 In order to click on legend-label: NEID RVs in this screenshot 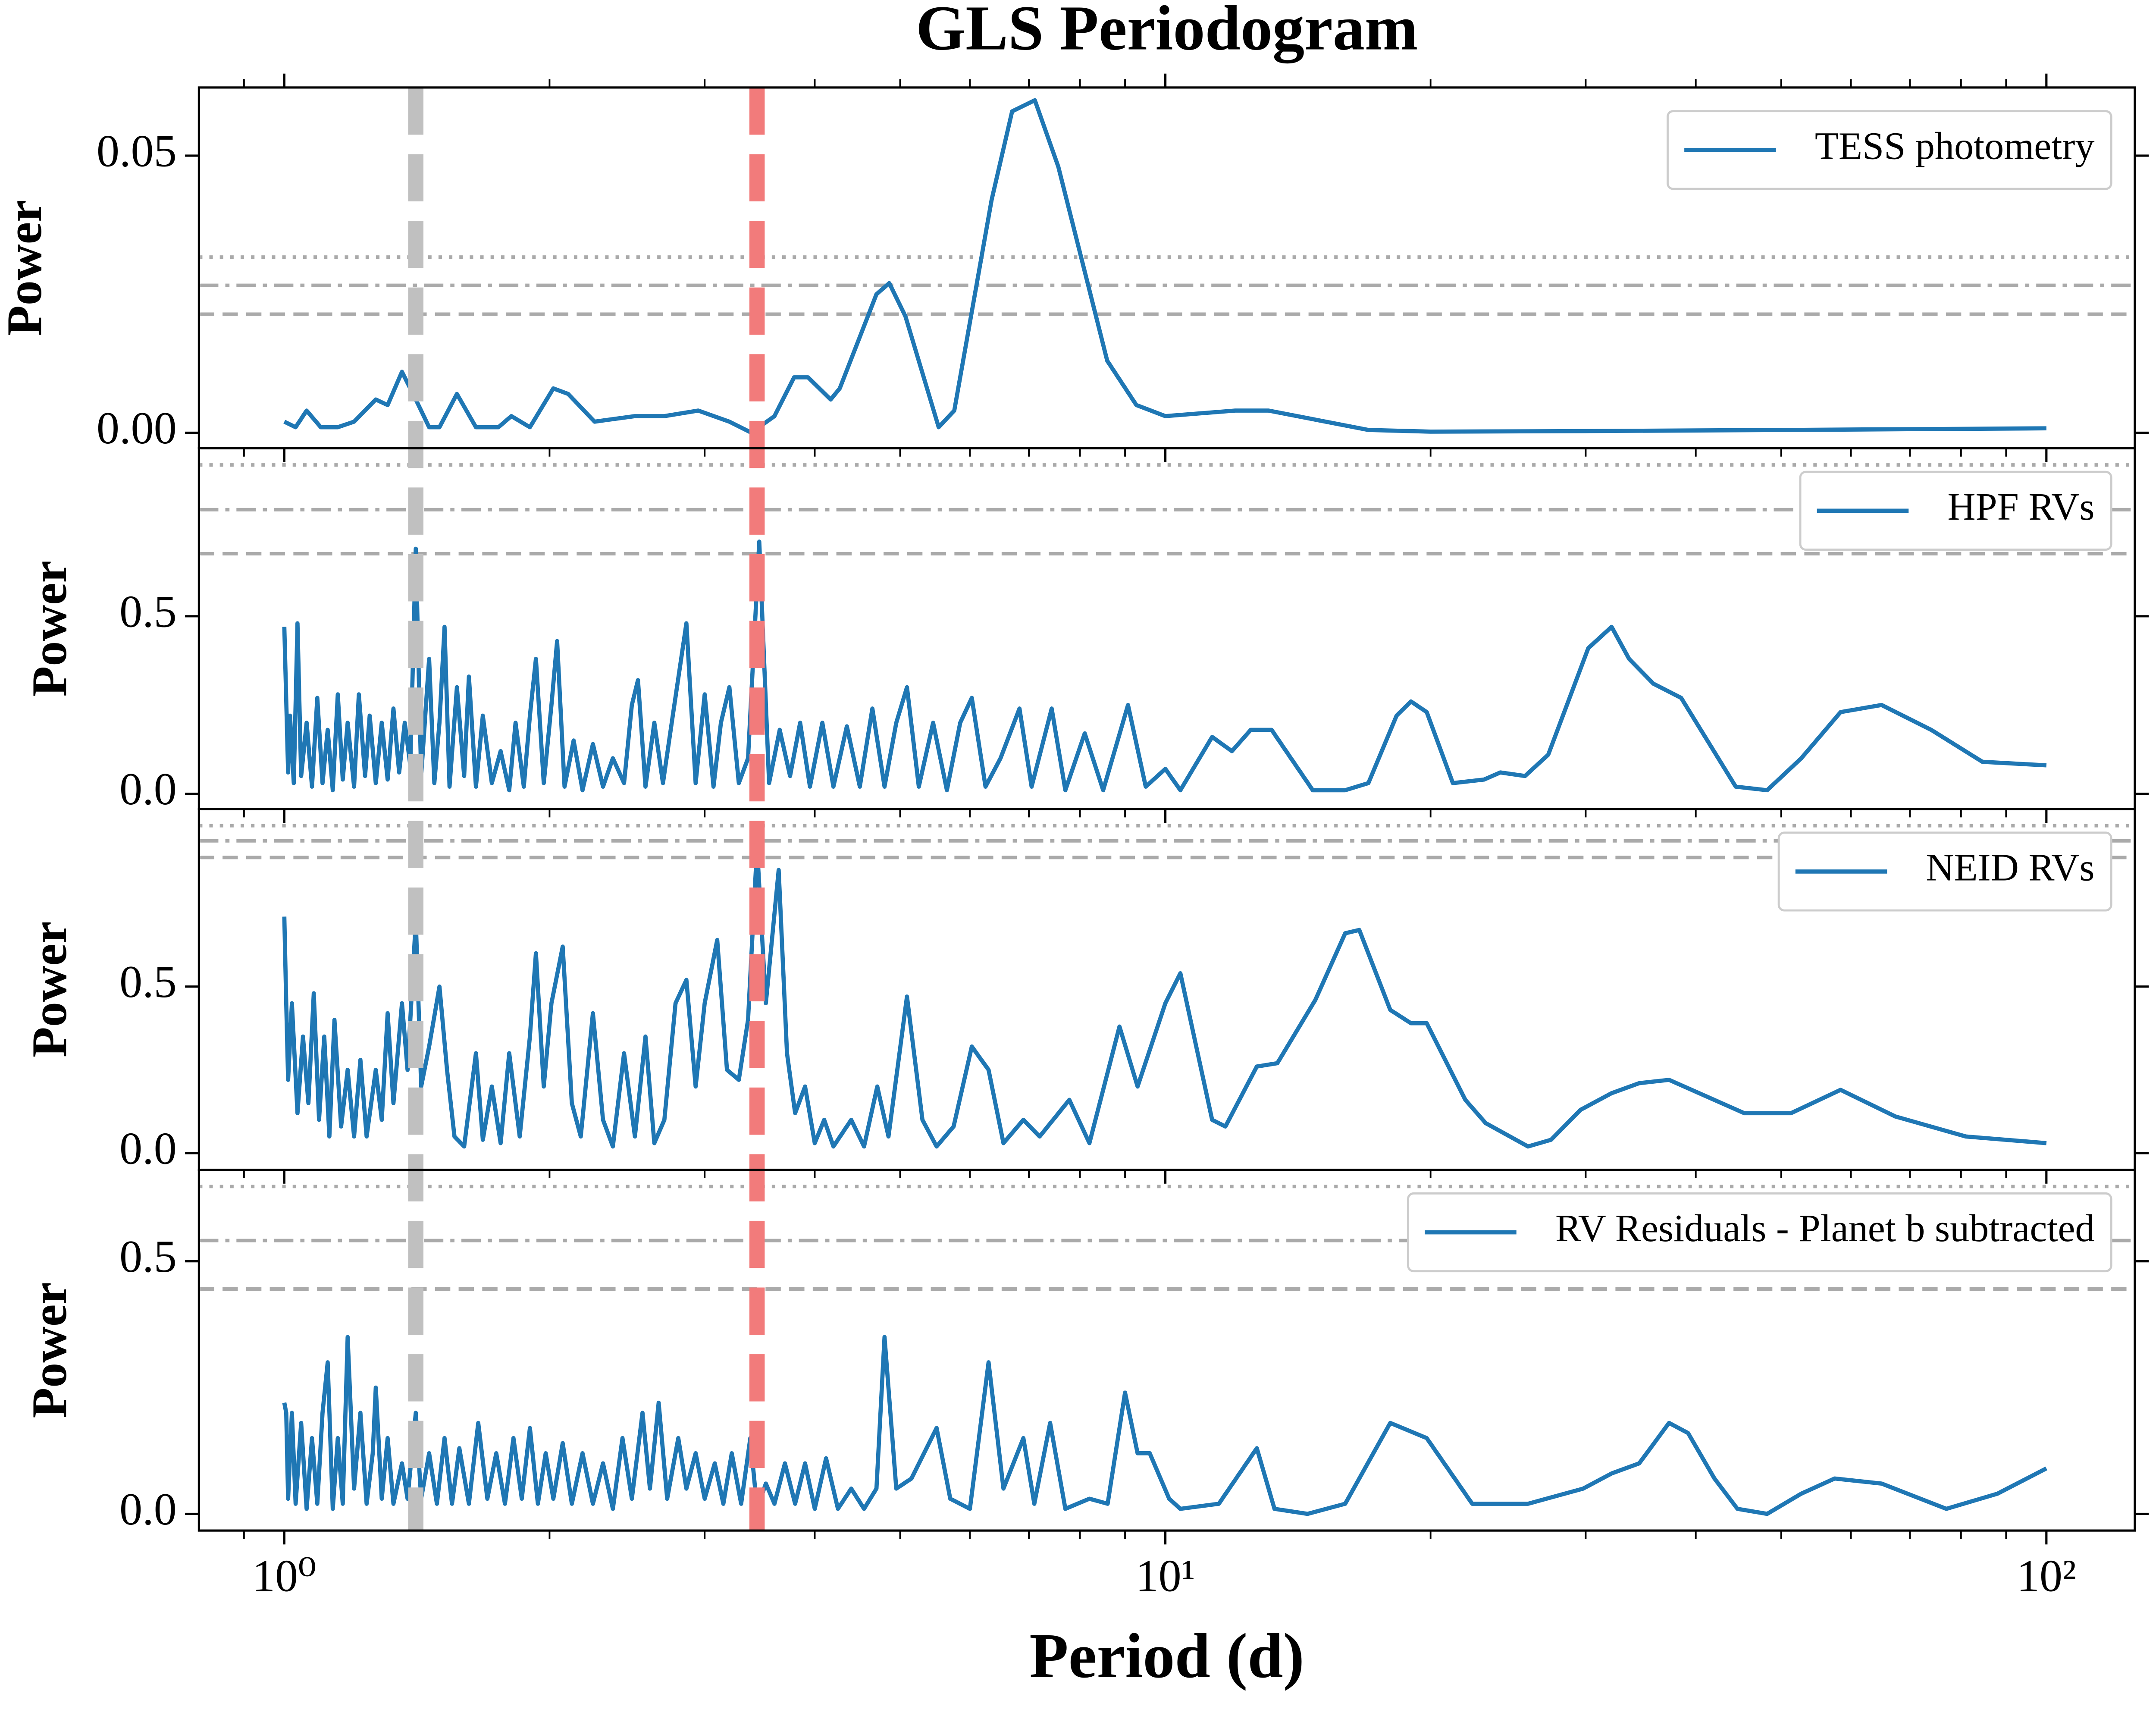, I will do `click(2010, 867)`.